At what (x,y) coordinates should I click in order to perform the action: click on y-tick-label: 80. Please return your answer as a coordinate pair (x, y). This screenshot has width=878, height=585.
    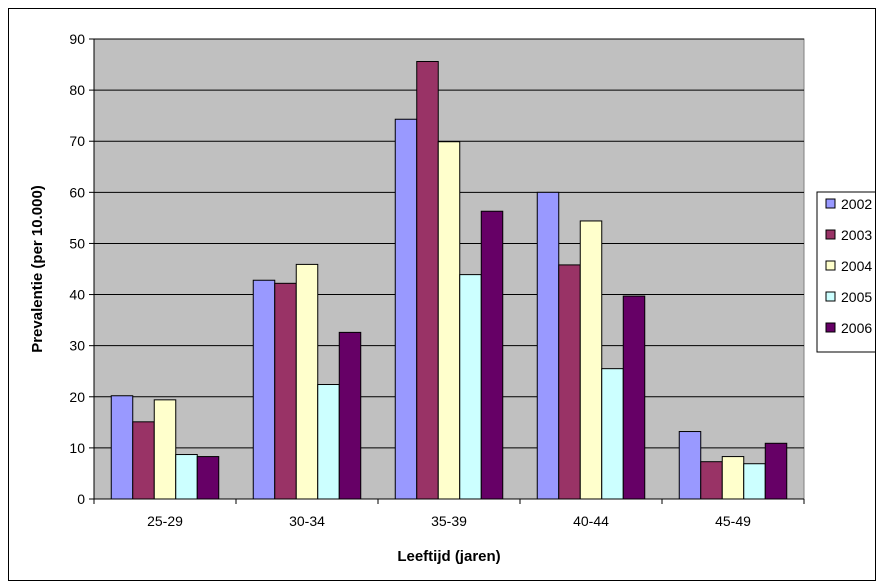
    Looking at the image, I should click on (77, 90).